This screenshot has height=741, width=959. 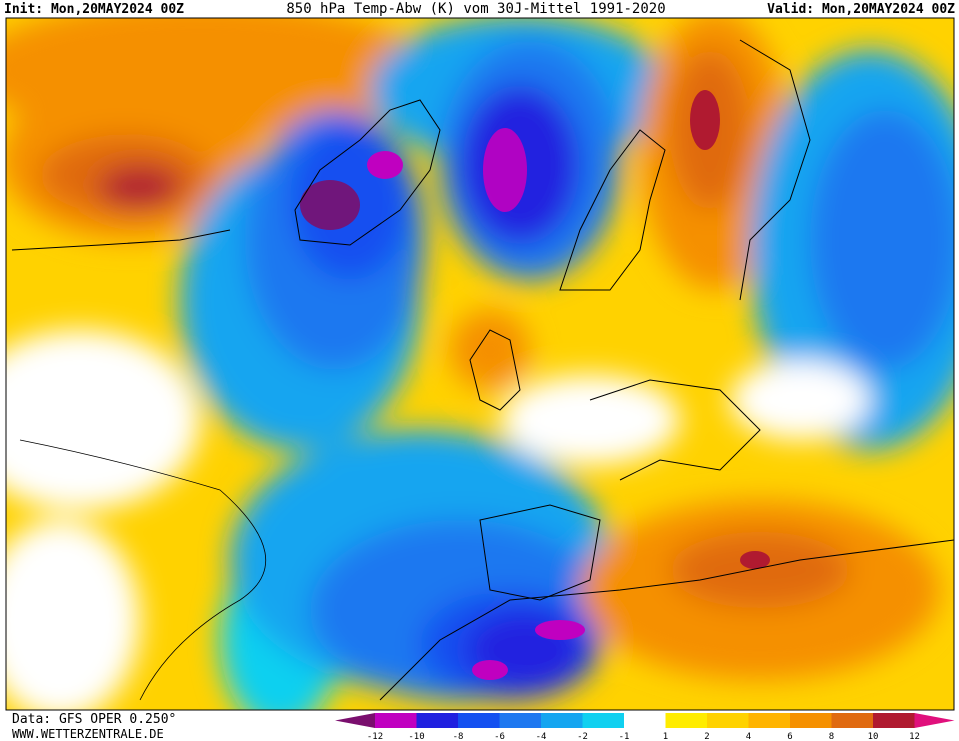 I want to click on data-source: Data: GFS OPER 0.250°, so click(x=94, y=719).